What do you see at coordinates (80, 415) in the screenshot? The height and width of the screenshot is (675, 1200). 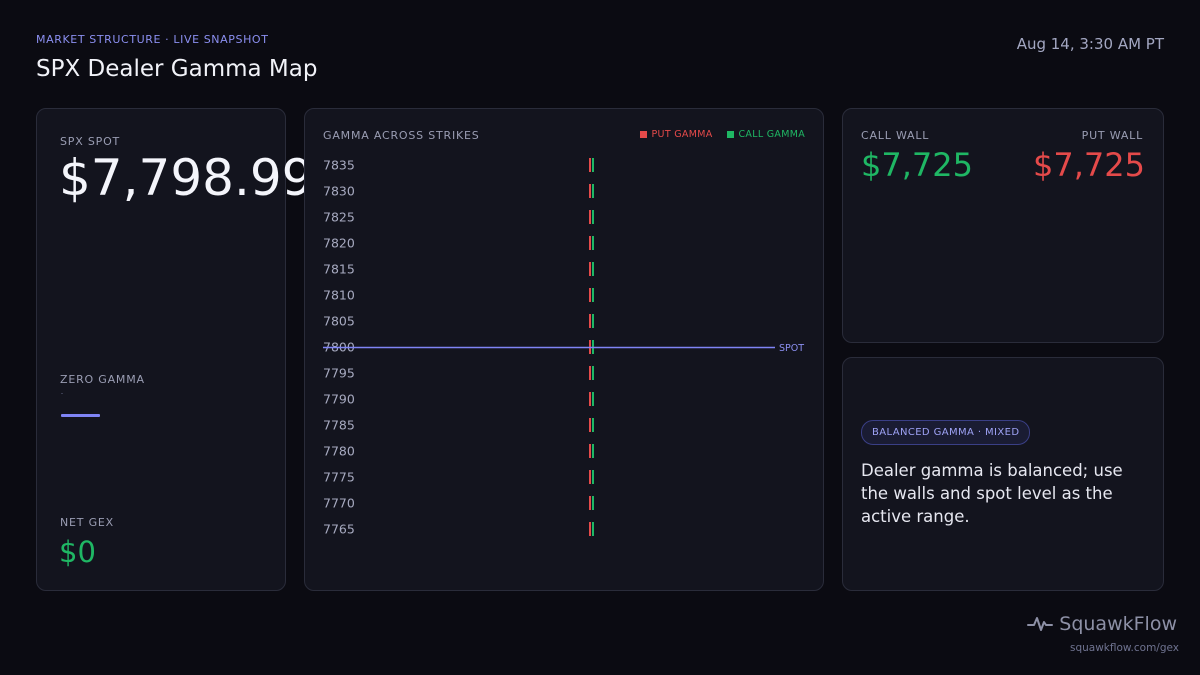 I see `zero-gamma-dash` at bounding box center [80, 415].